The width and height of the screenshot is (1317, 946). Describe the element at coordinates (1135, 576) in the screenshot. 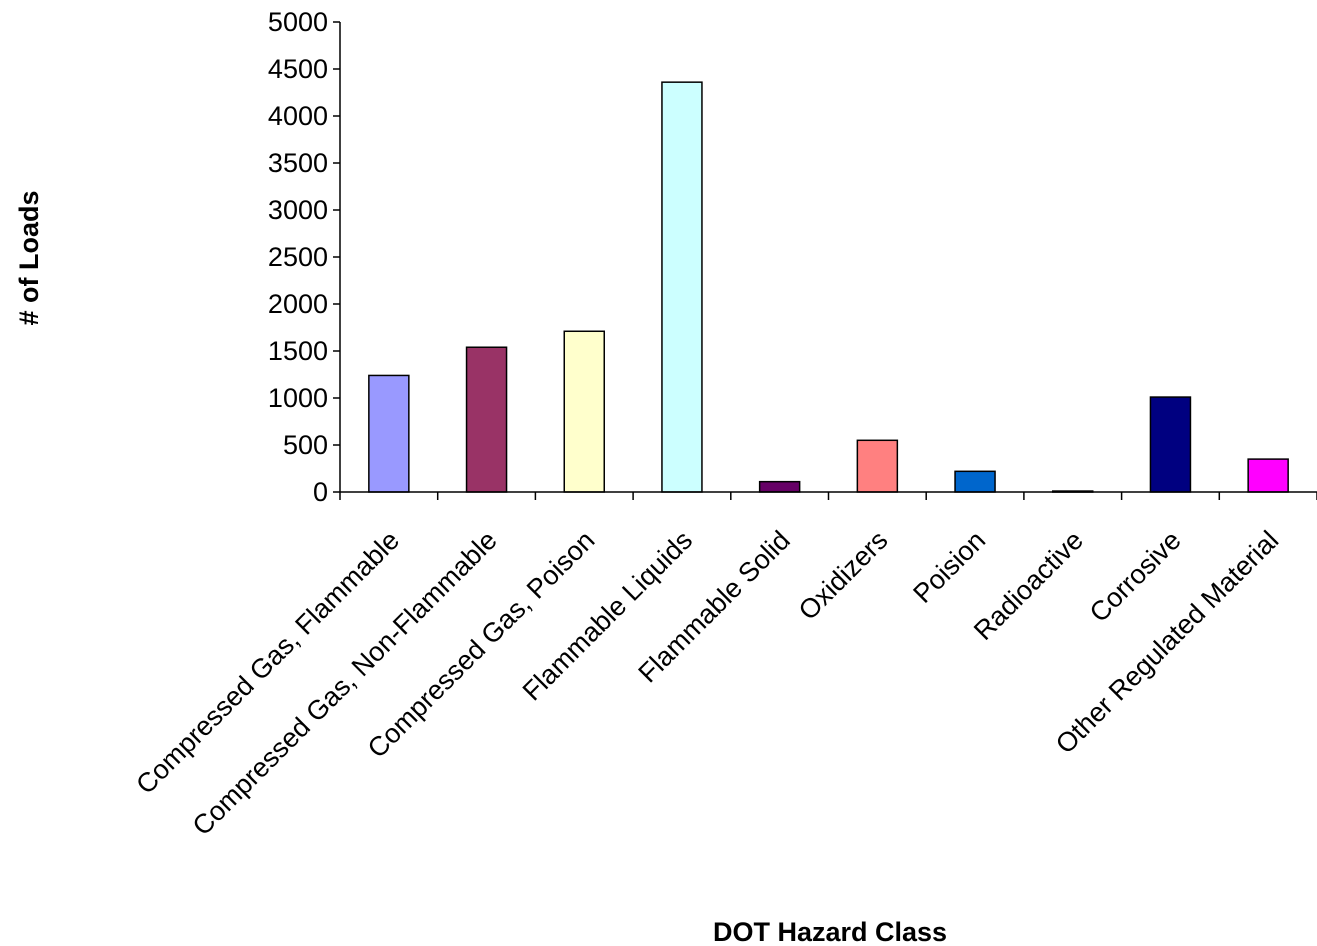

I see `x-tick-label: Corrosive` at that location.